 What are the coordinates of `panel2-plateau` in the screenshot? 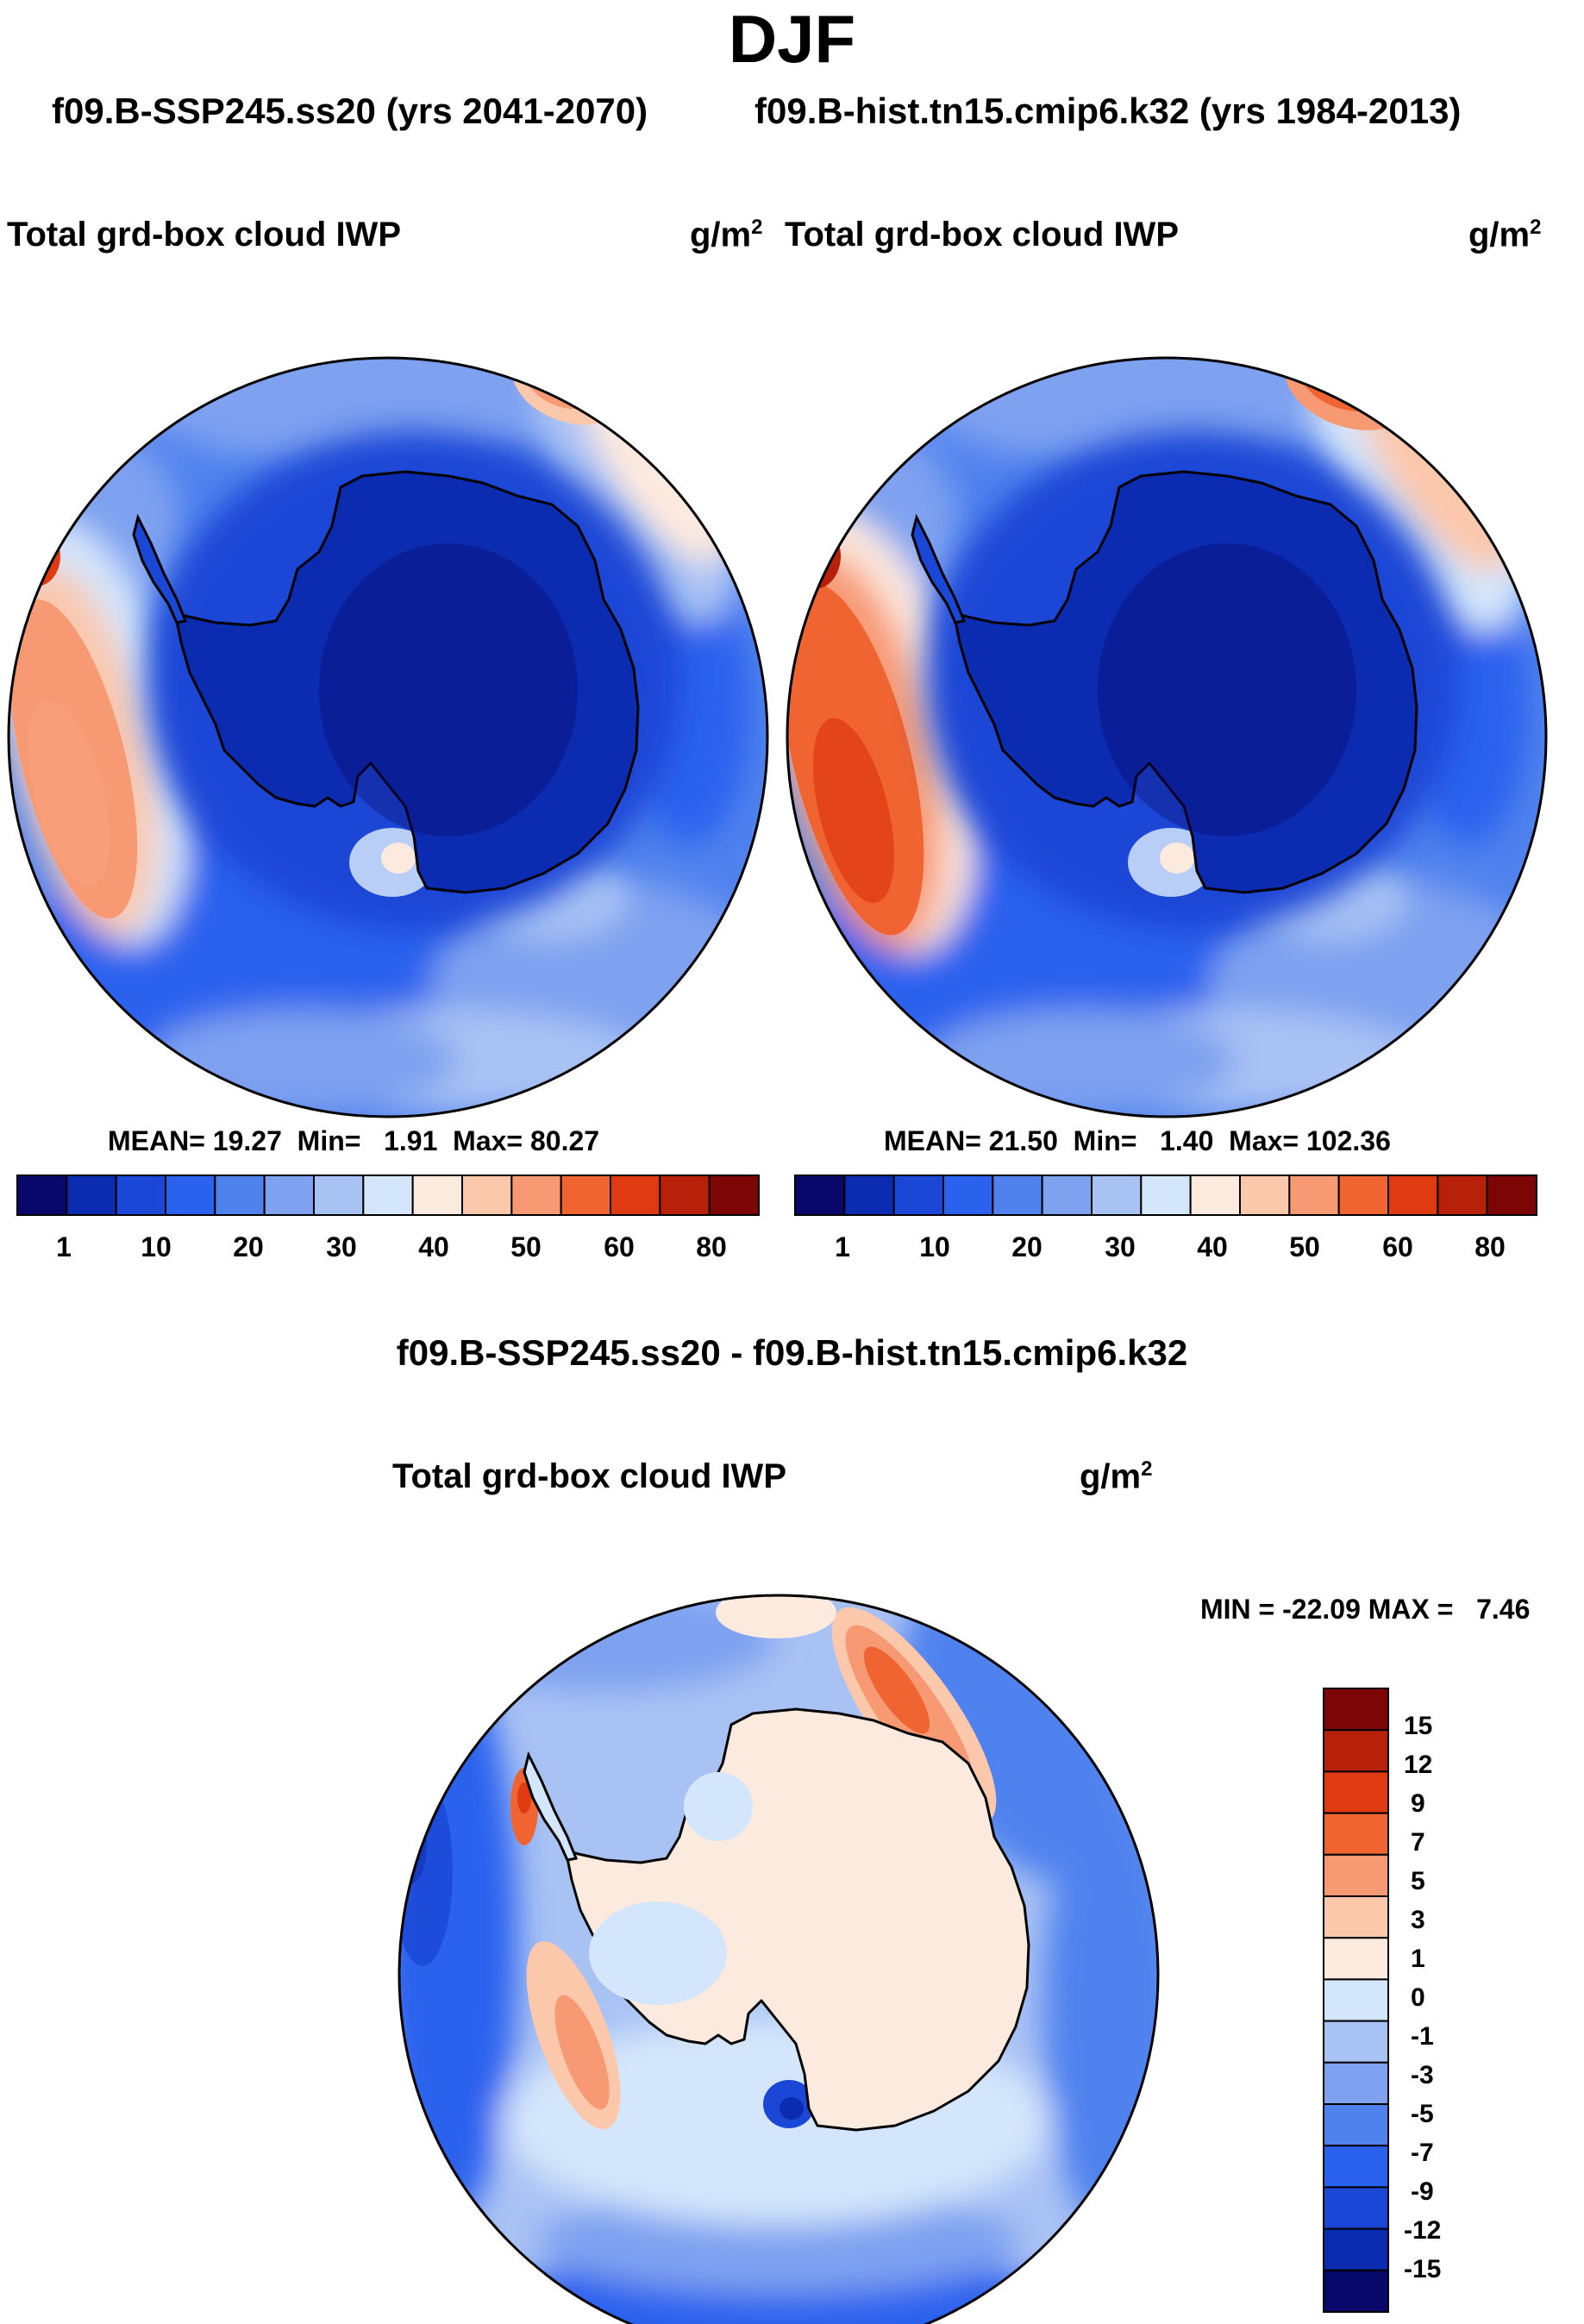 It's located at (1227, 689).